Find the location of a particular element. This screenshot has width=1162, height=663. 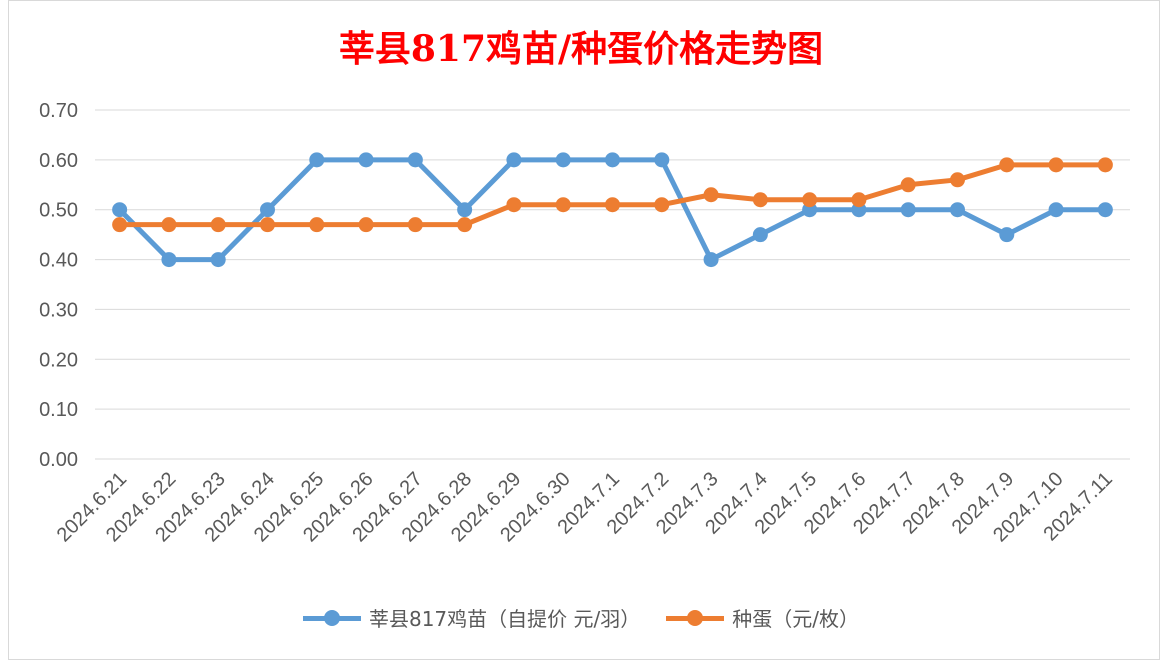

y-axis-ticks: 0.00 0.10 0.20 0.30 0.40 0.50 0.60 0.70 is located at coordinates (58, 285).